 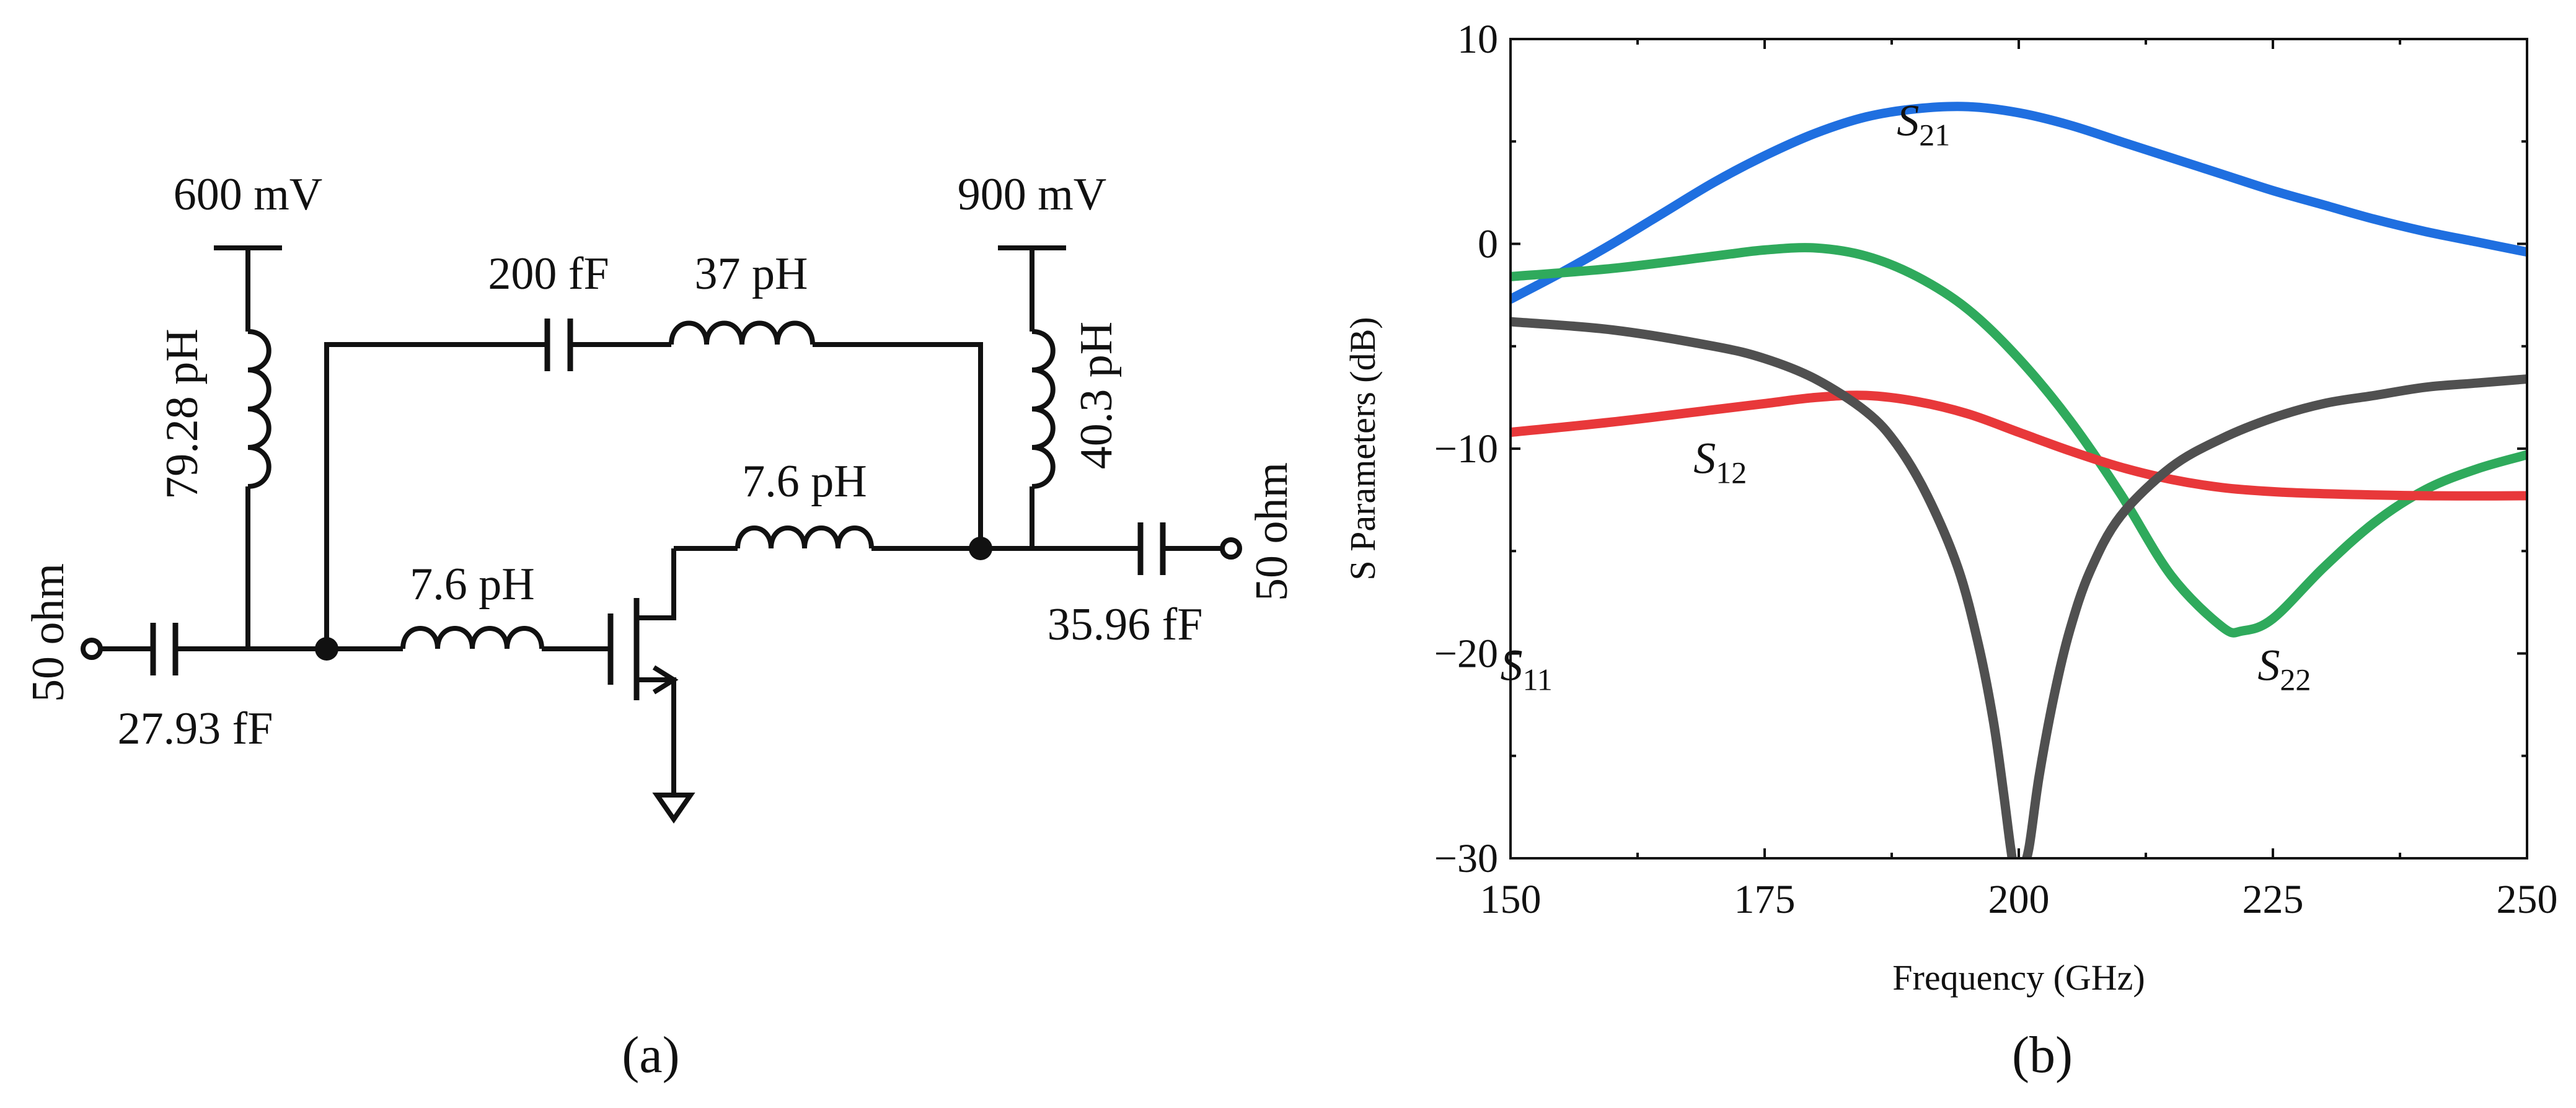 What do you see at coordinates (472, 585) in the screenshot?
I see `gate-series-inductor-label: 7.6 pH` at bounding box center [472, 585].